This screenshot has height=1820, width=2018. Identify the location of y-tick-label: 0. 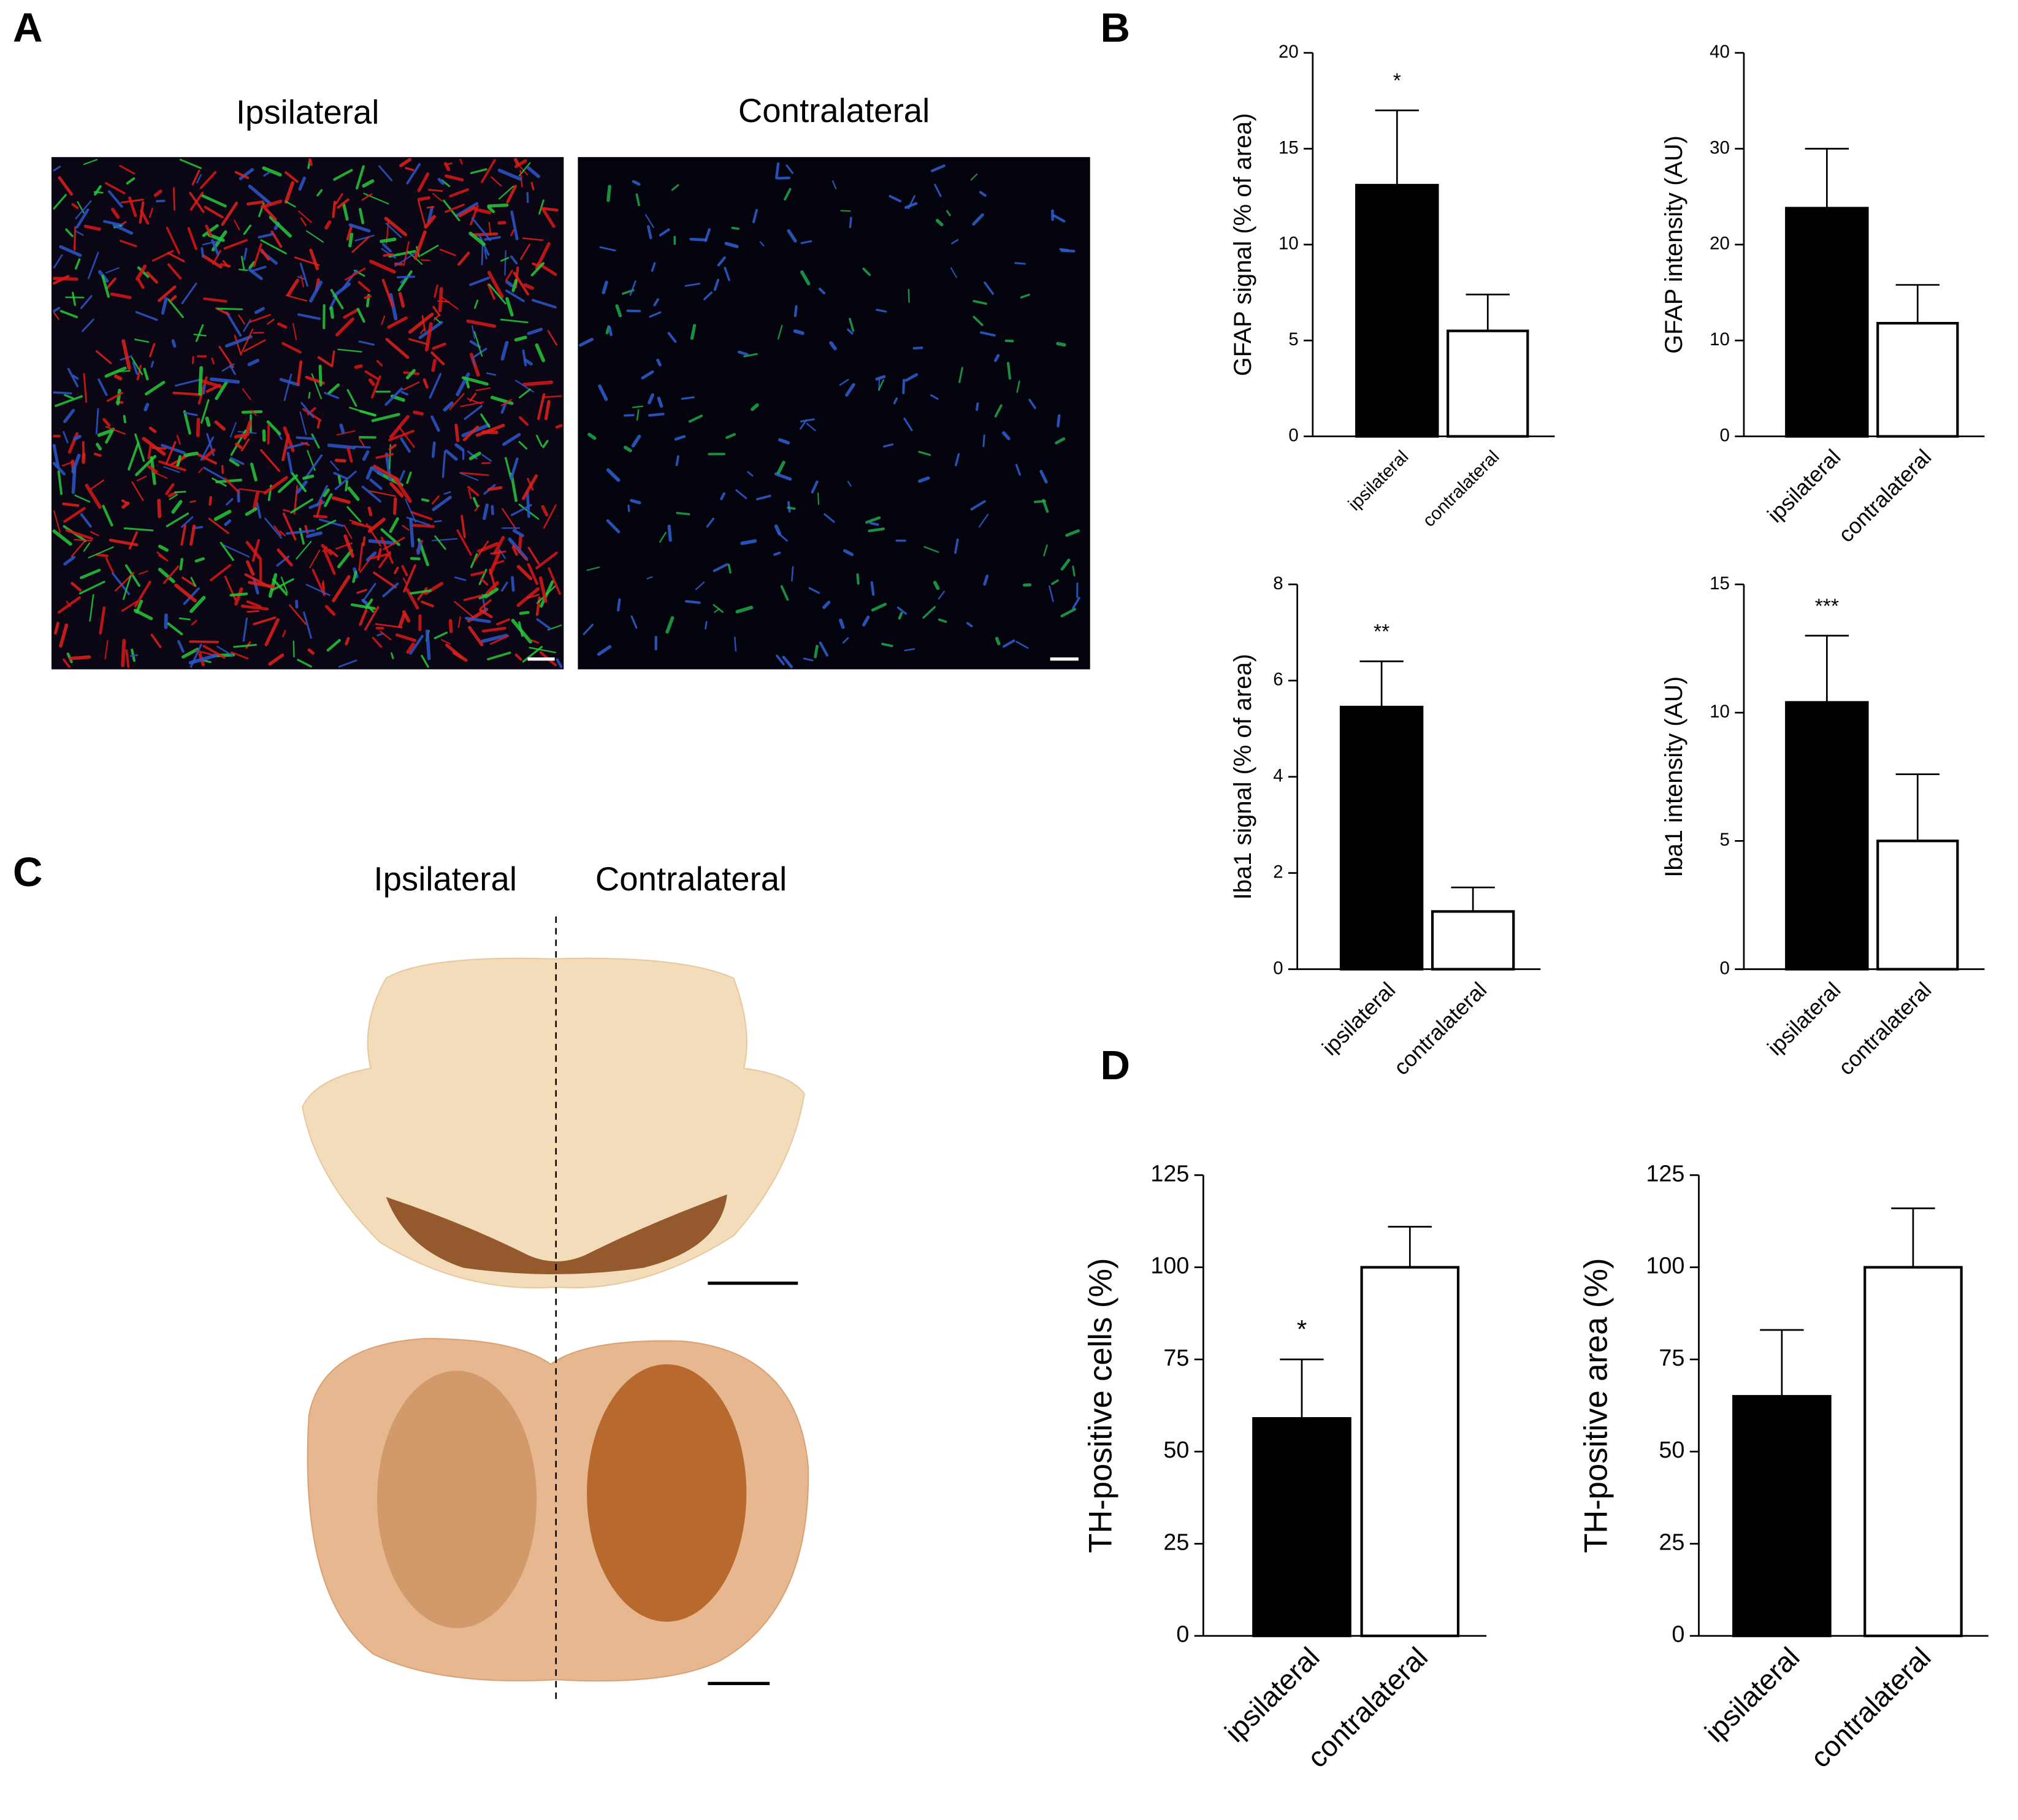
(1183, 1635).